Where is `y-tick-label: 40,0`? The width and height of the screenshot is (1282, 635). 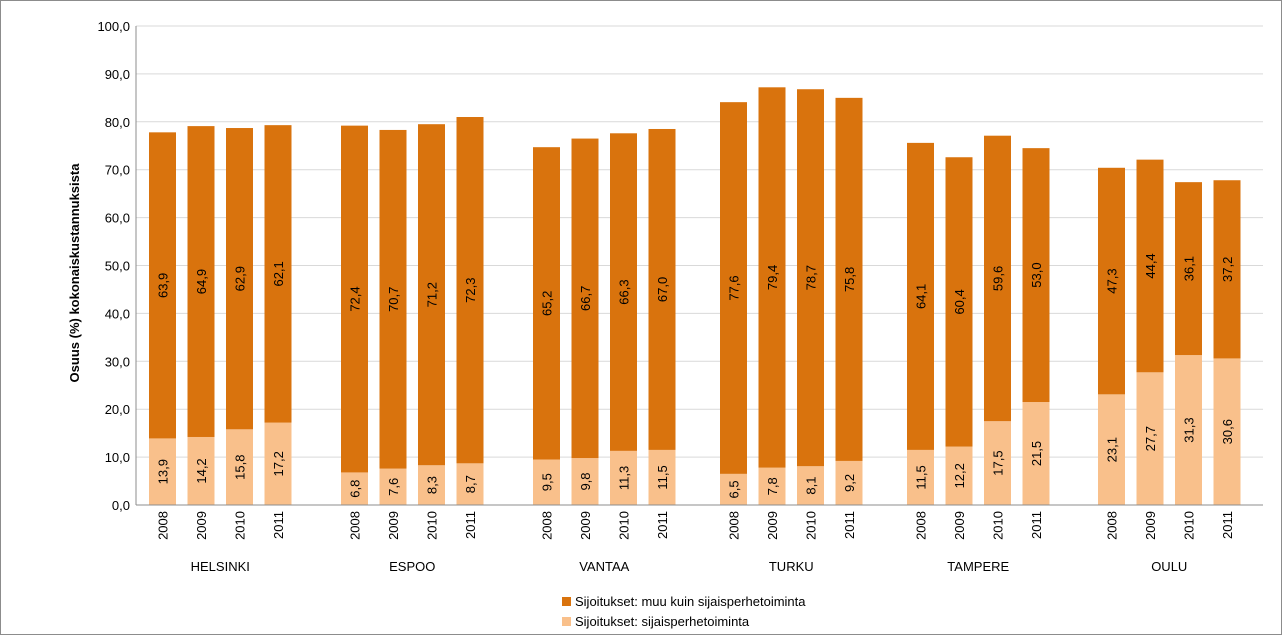 y-tick-label: 40,0 is located at coordinates (117, 313).